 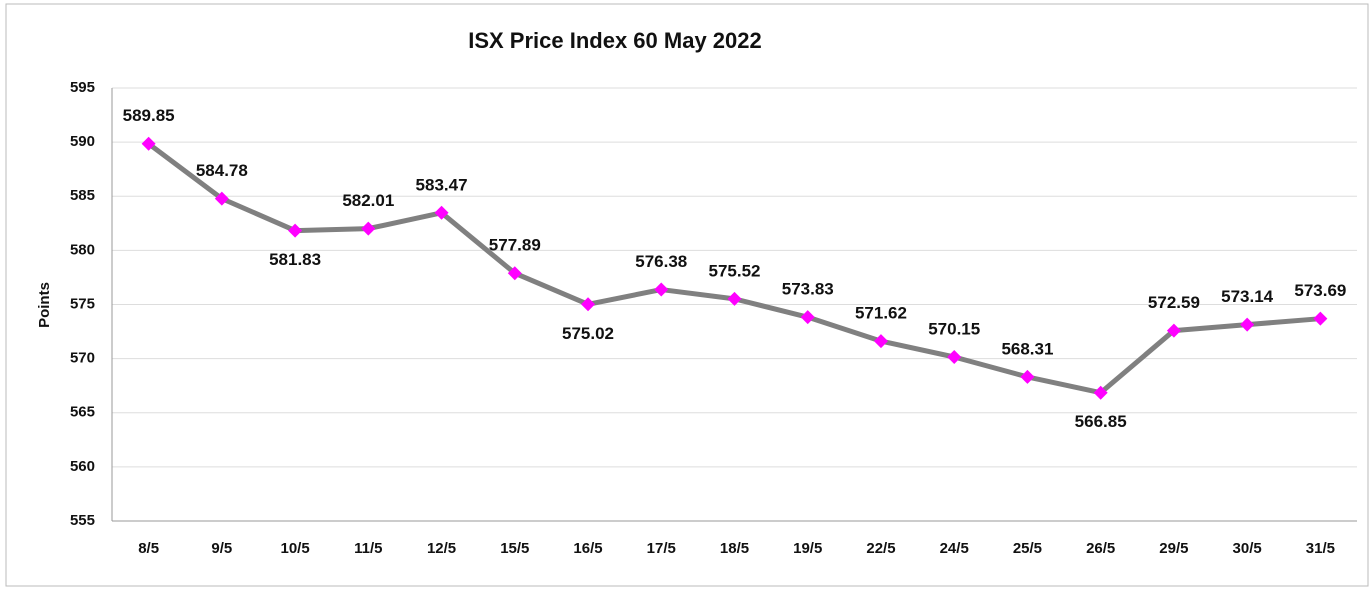 I want to click on y-tick-label: 590, so click(x=82, y=141).